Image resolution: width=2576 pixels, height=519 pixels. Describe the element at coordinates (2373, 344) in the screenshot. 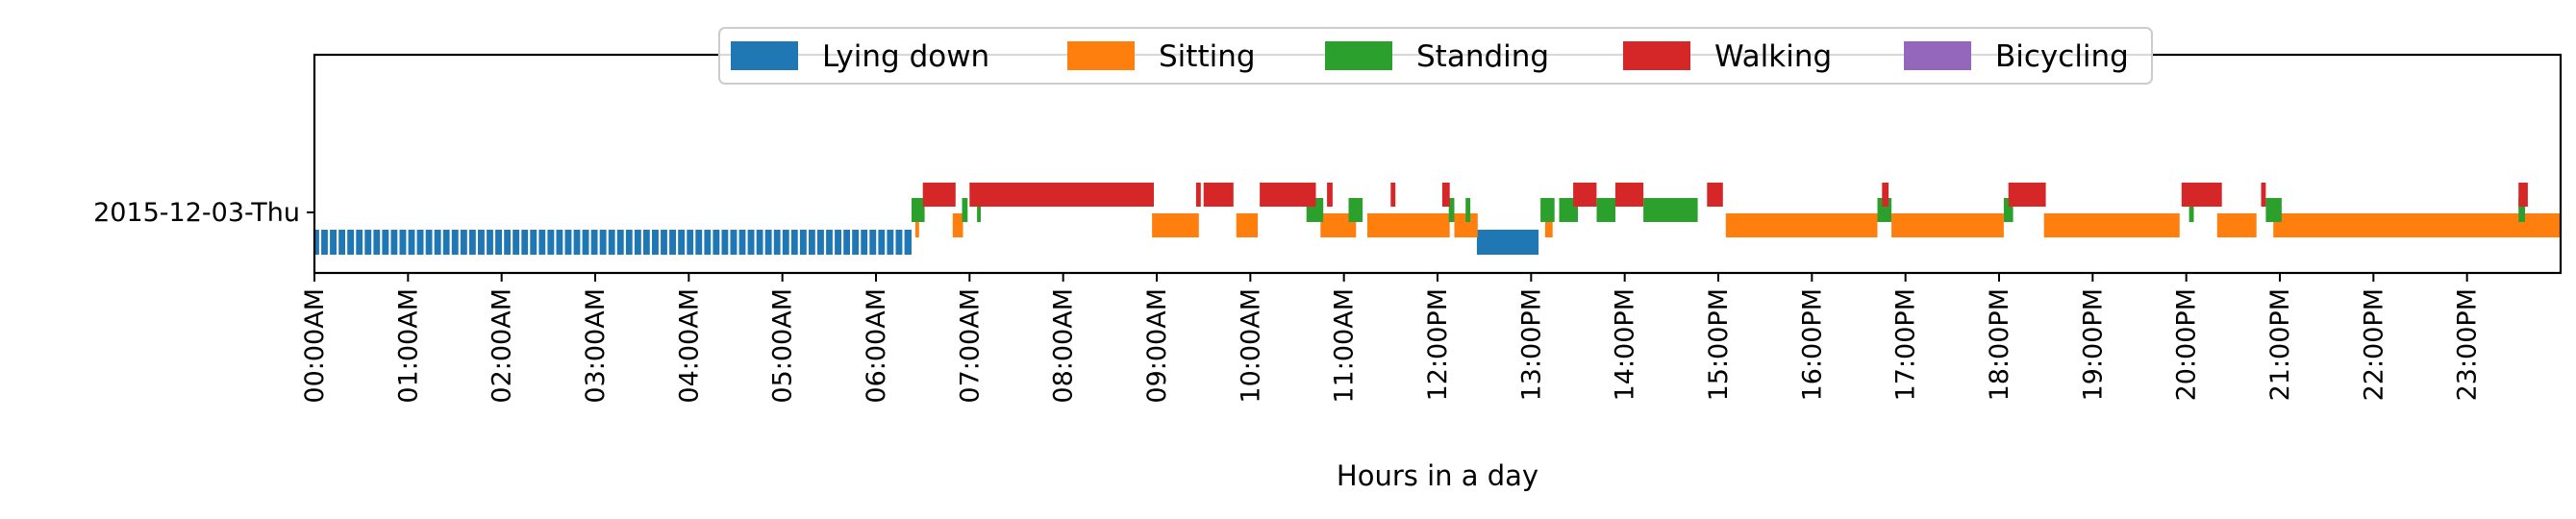

I see `x-tick-label: 22:00PM` at that location.